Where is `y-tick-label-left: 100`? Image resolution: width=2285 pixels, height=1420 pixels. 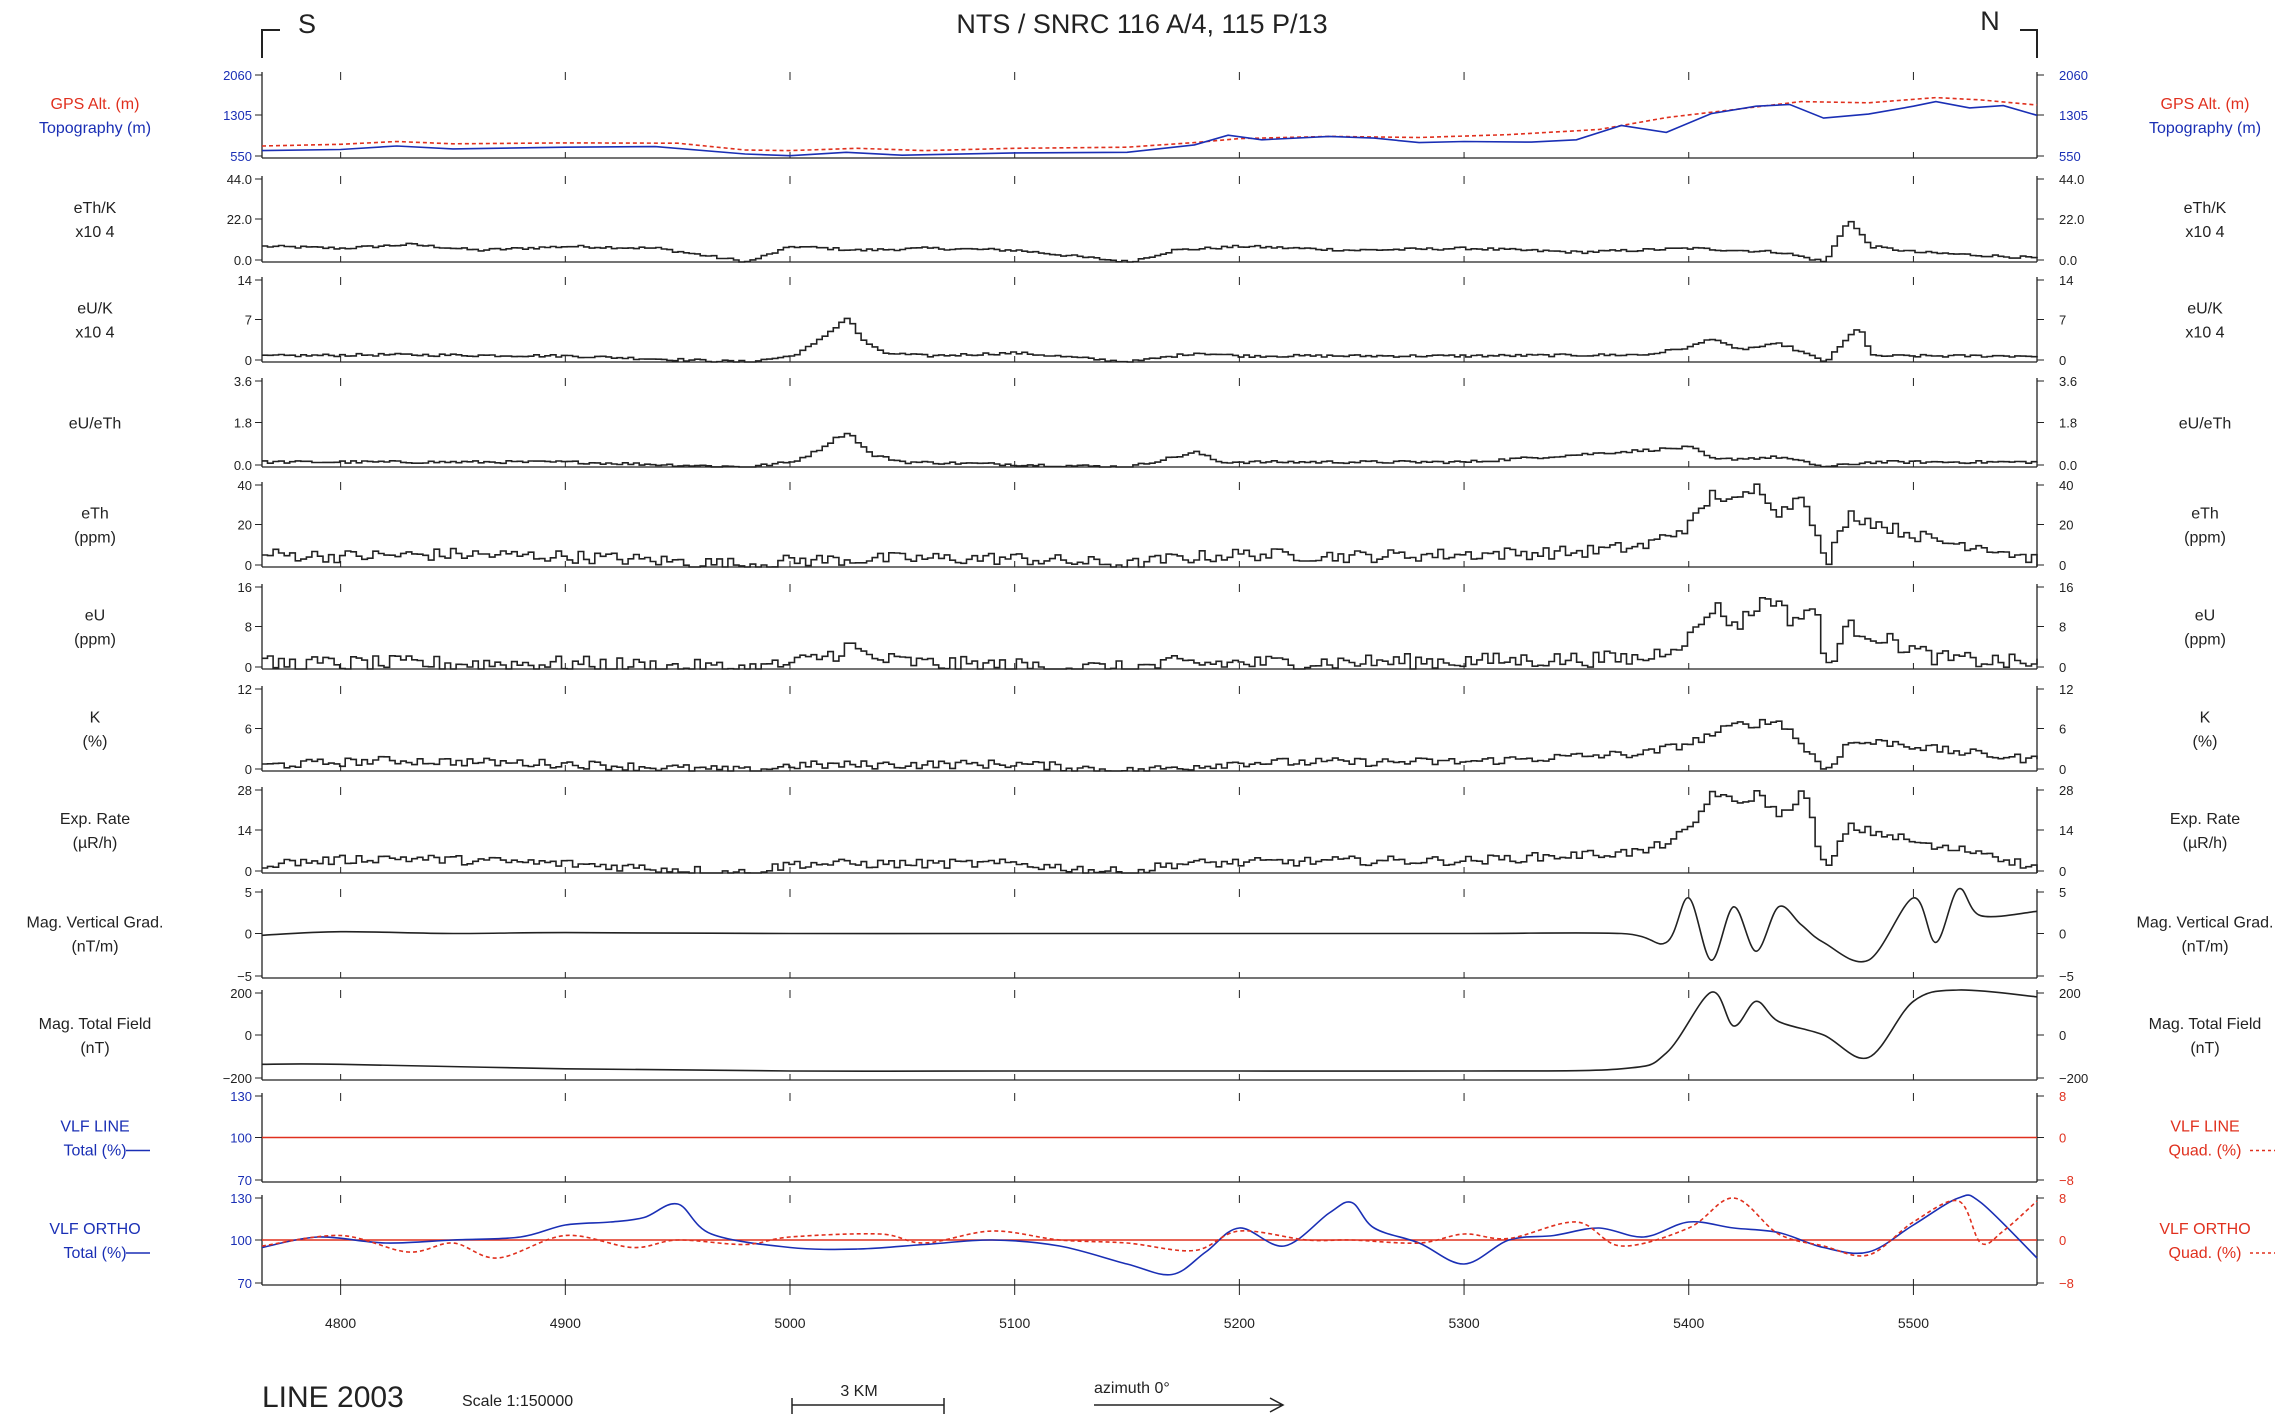 y-tick-label-left: 100 is located at coordinates (241, 1138).